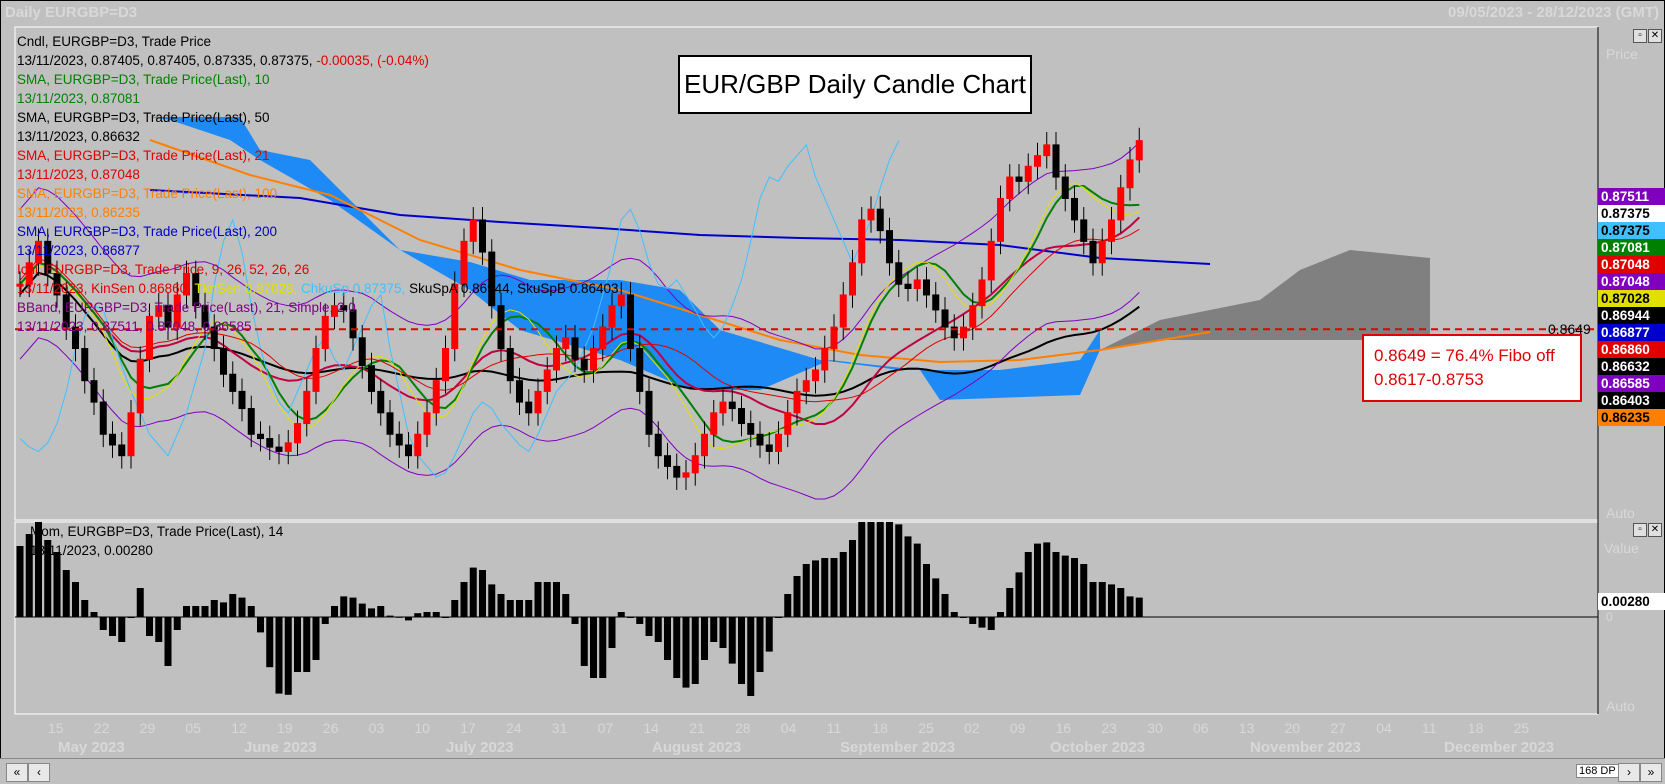 Image resolution: width=1665 pixels, height=784 pixels. Describe the element at coordinates (1429, 379) in the screenshot. I see `fibo-annotation-line2: 0.8617-0.8753` at that location.